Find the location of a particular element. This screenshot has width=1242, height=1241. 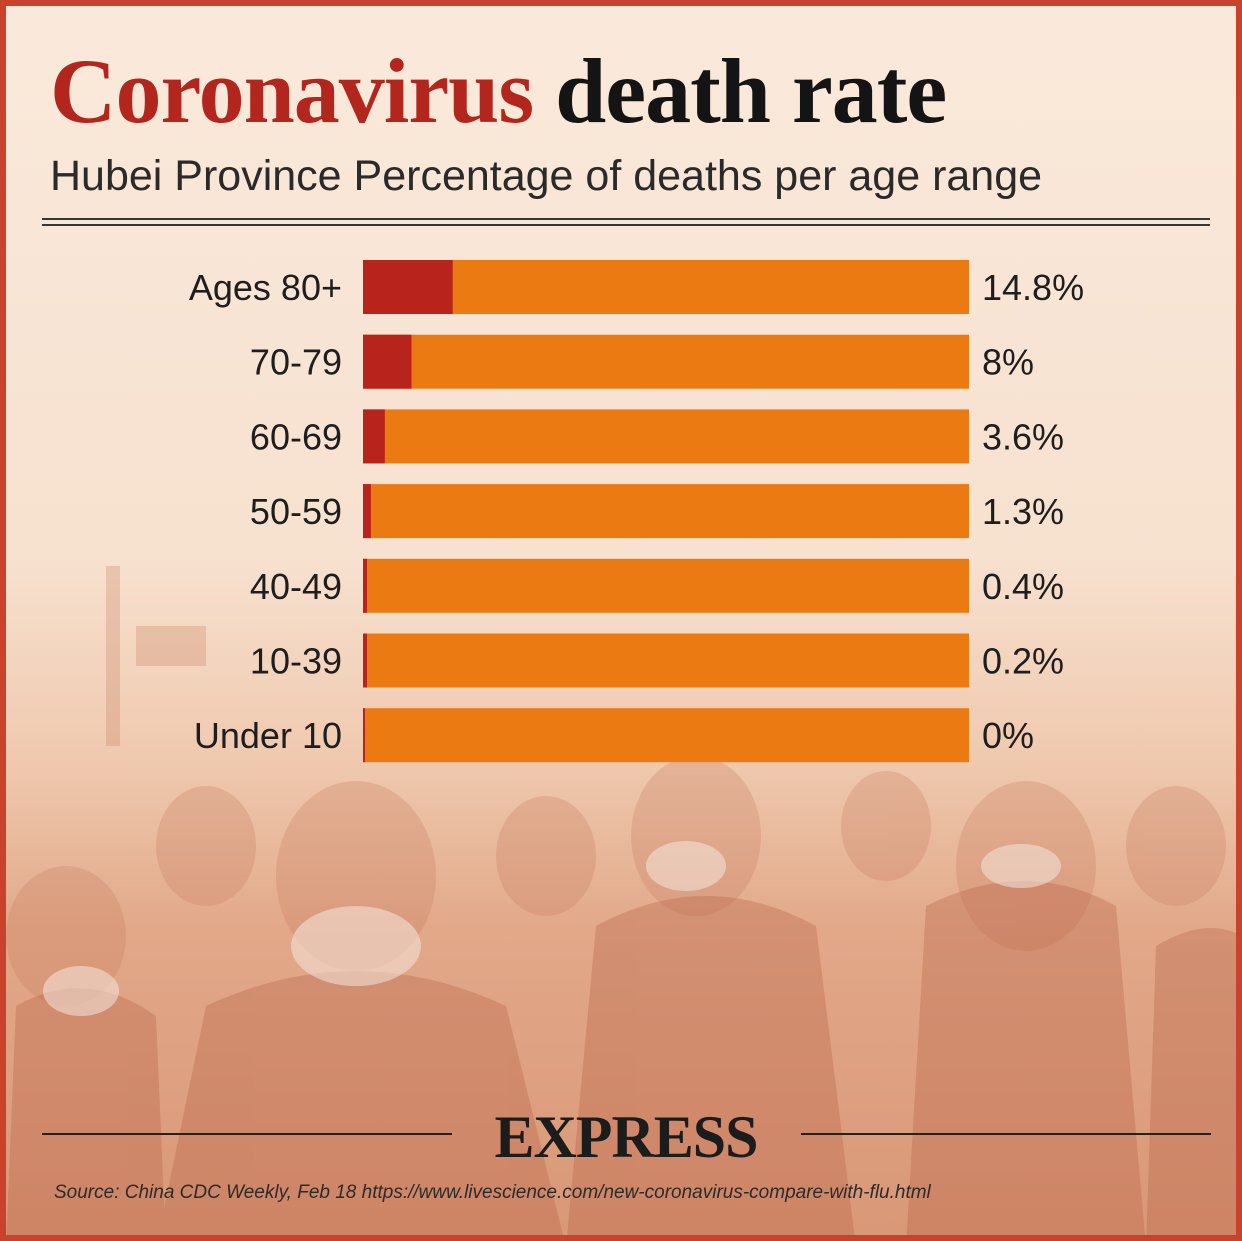

header-rule-top is located at coordinates (626, 219).